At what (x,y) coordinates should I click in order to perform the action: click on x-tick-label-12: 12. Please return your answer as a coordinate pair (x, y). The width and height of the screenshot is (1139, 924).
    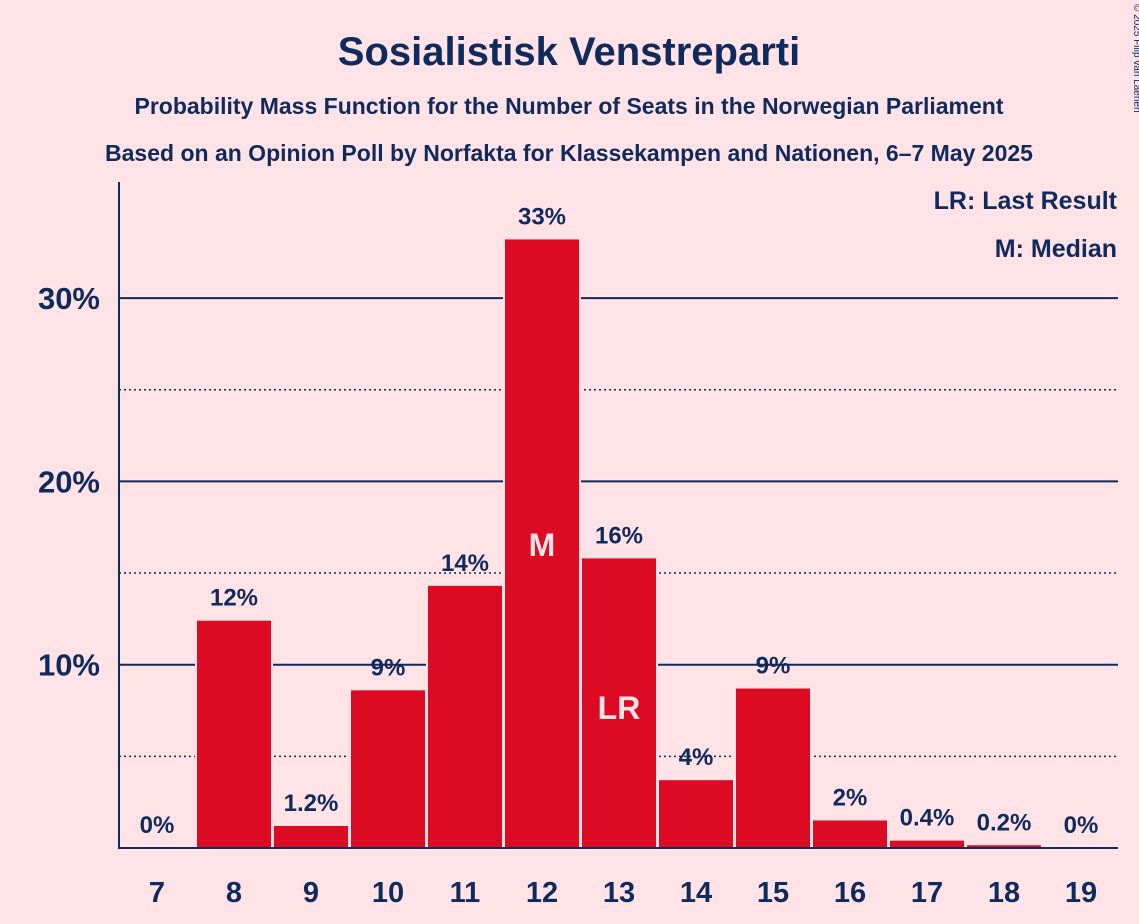
    Looking at the image, I should click on (542, 893).